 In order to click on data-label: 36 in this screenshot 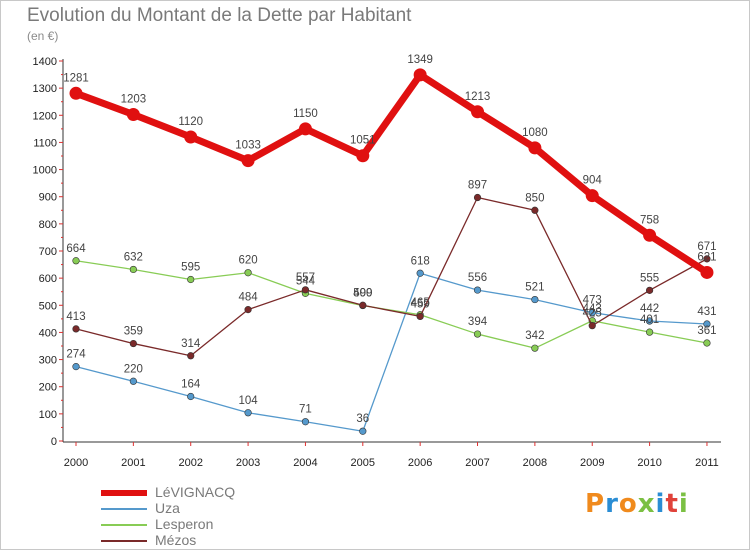, I will do `click(362, 419)`.